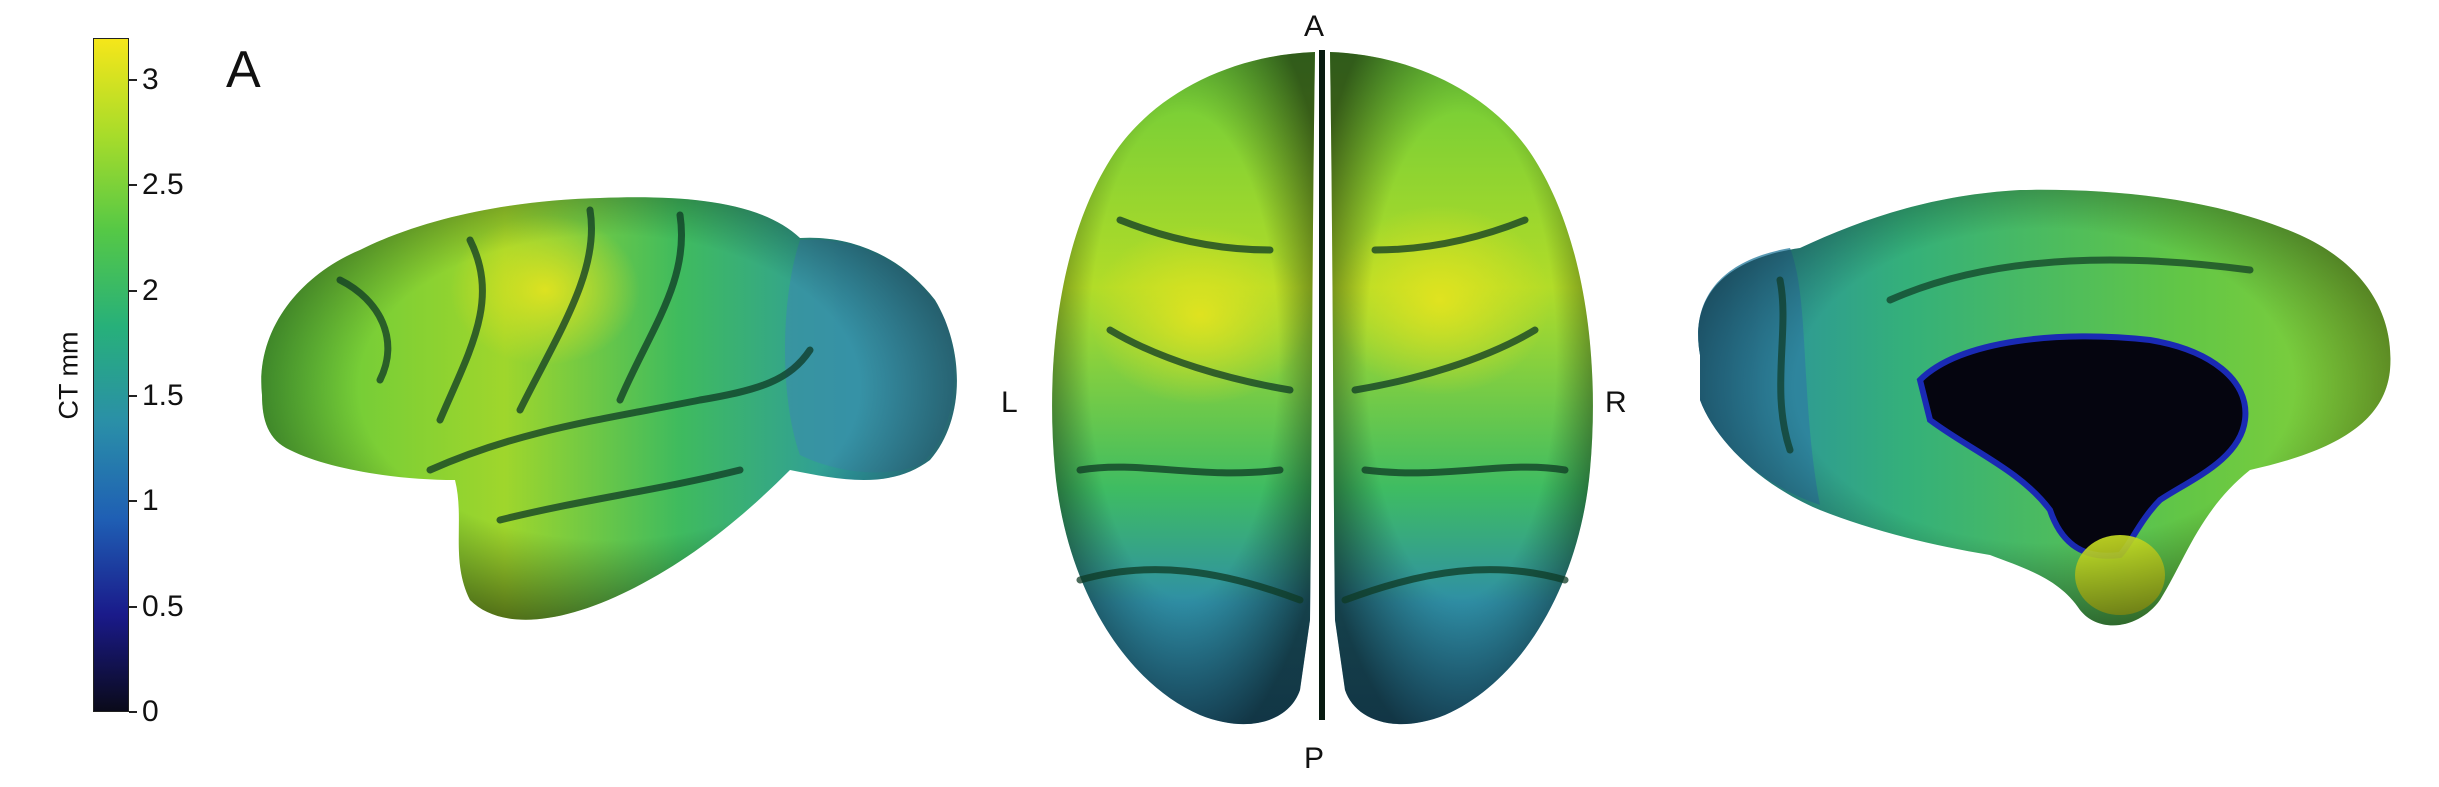 This screenshot has width=2439, height=787. Describe the element at coordinates (150, 290) in the screenshot. I see `colorbar-tick-label: 2` at that location.